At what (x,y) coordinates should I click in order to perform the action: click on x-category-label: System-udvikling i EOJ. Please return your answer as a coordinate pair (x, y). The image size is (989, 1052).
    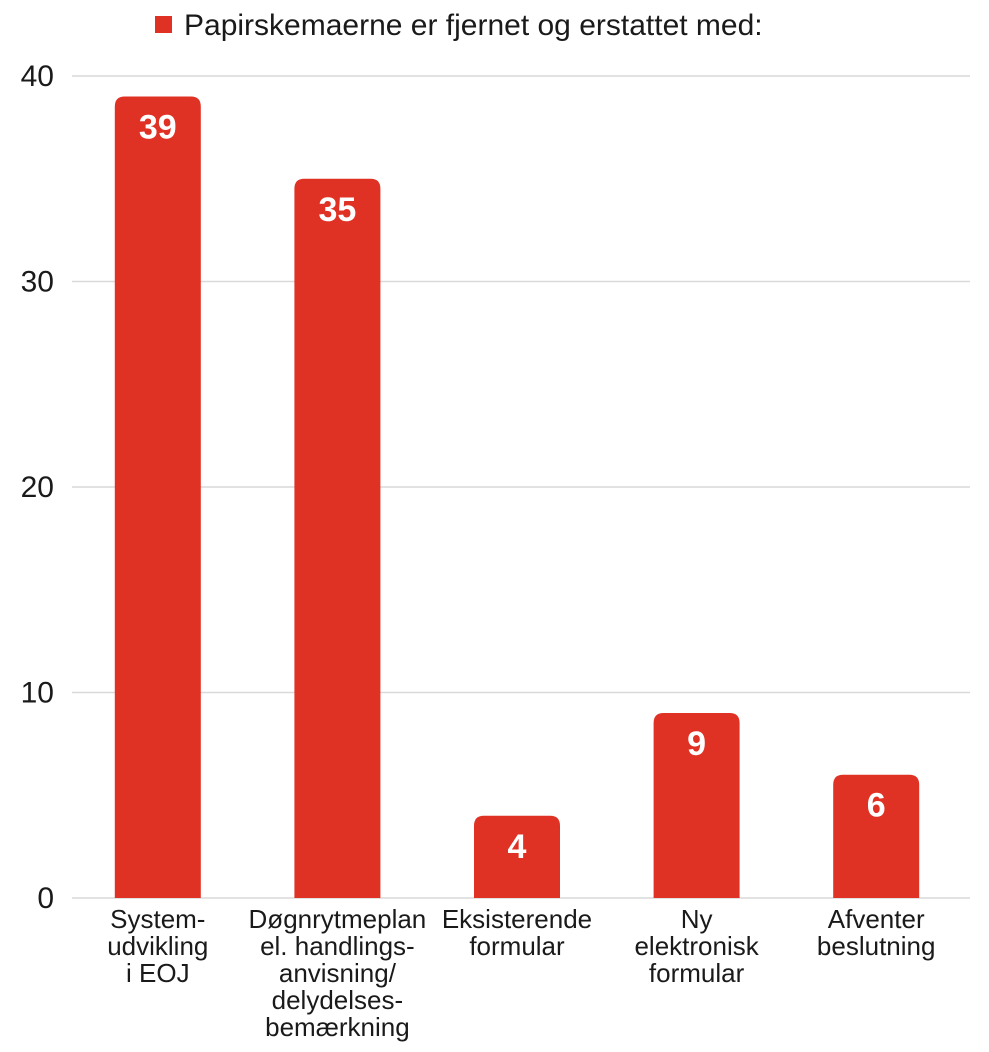
    Looking at the image, I should click on (157, 946).